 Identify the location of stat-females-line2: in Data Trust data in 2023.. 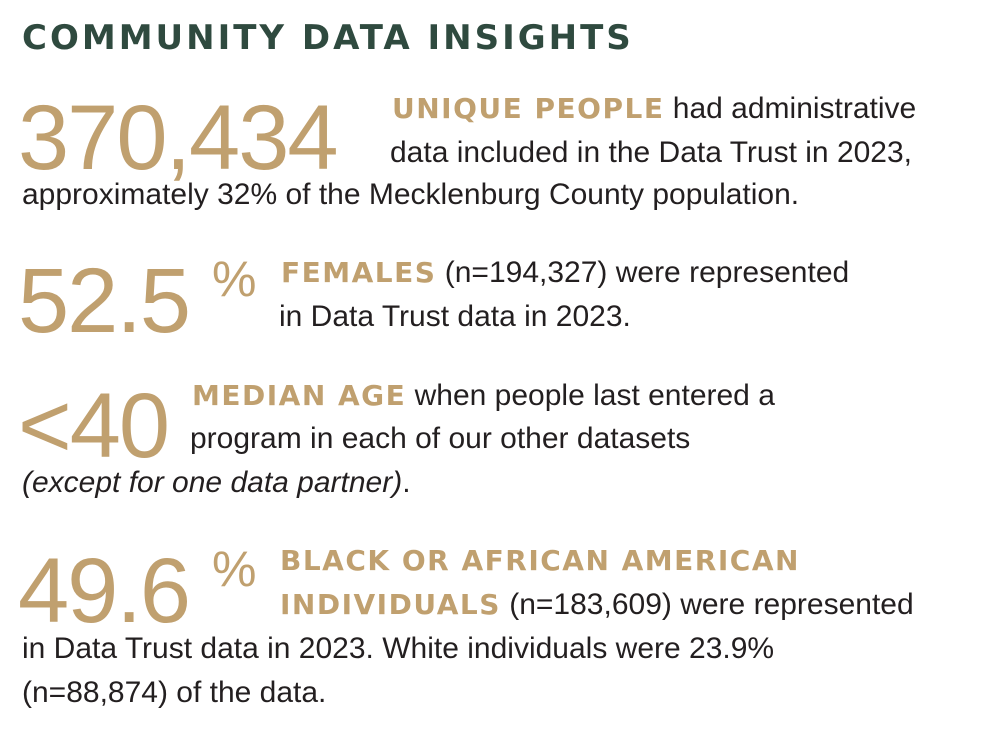
(455, 316).